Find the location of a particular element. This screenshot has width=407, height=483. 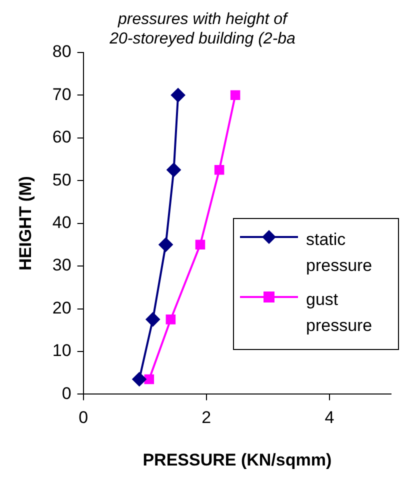

y-tick-label: 40 is located at coordinates (62, 222).